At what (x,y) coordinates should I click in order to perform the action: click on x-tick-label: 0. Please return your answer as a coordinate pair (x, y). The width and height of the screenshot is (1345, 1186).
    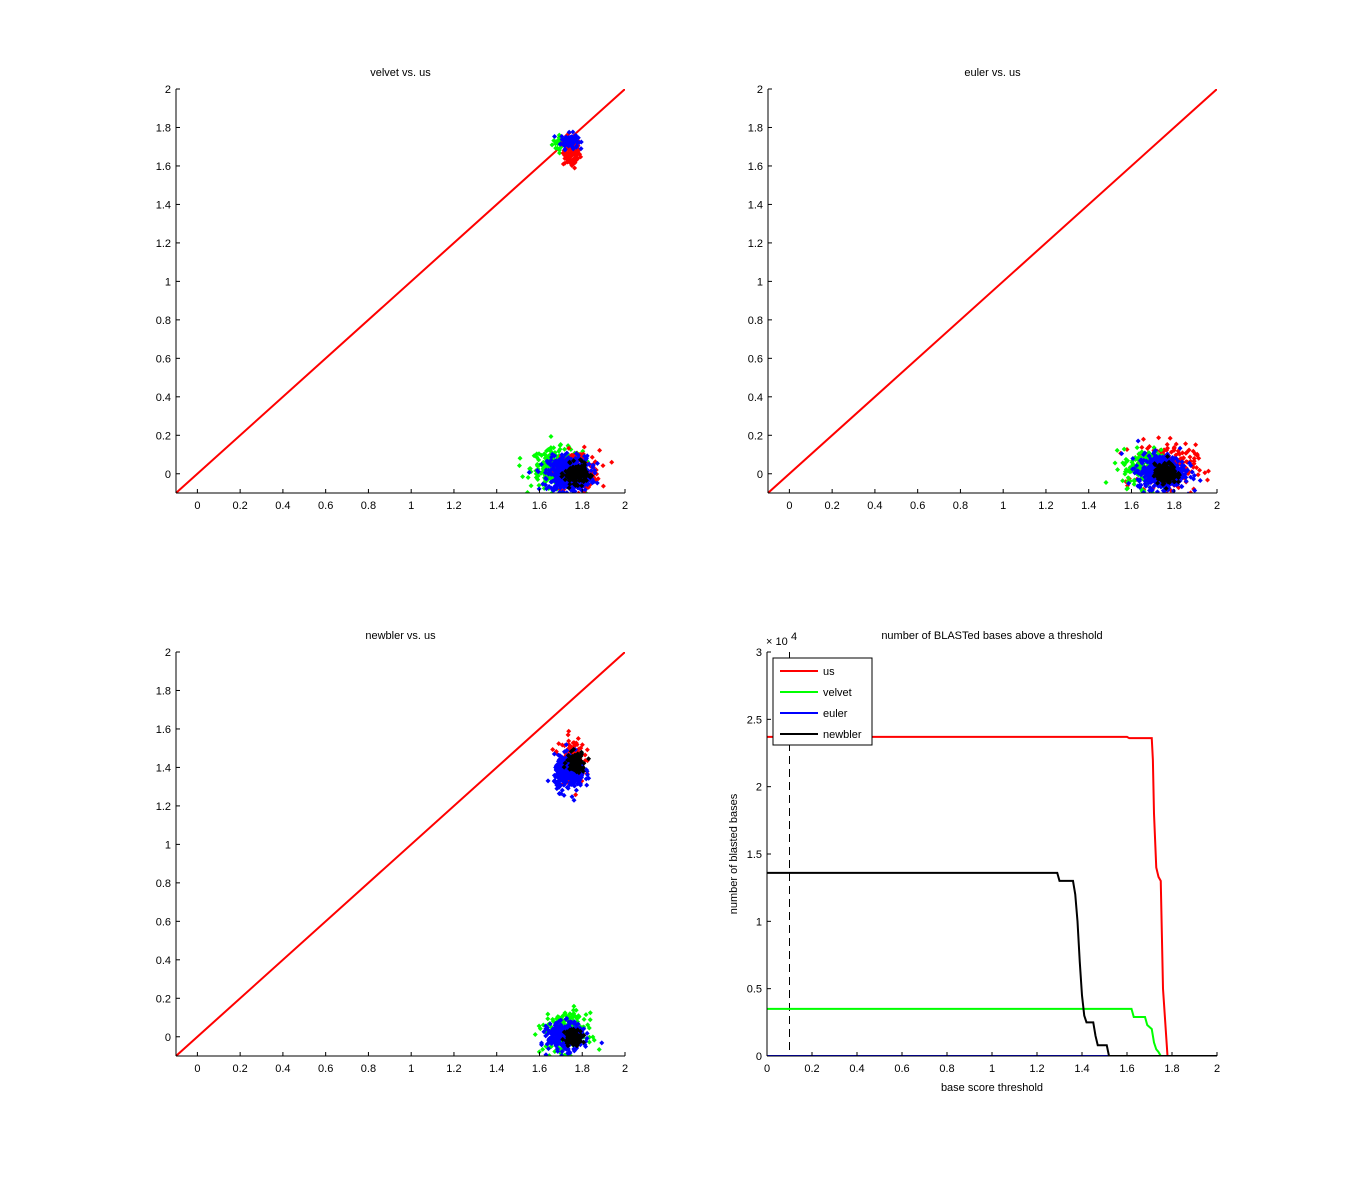
    Looking at the image, I should click on (197, 506).